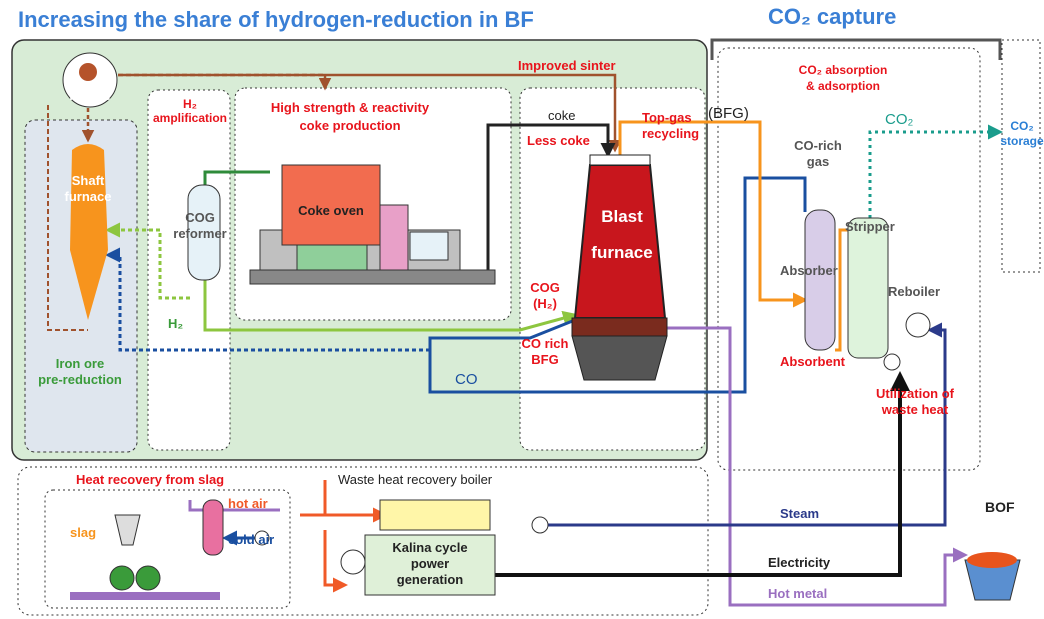  I want to click on label-line: & adsorption, so click(843, 86).